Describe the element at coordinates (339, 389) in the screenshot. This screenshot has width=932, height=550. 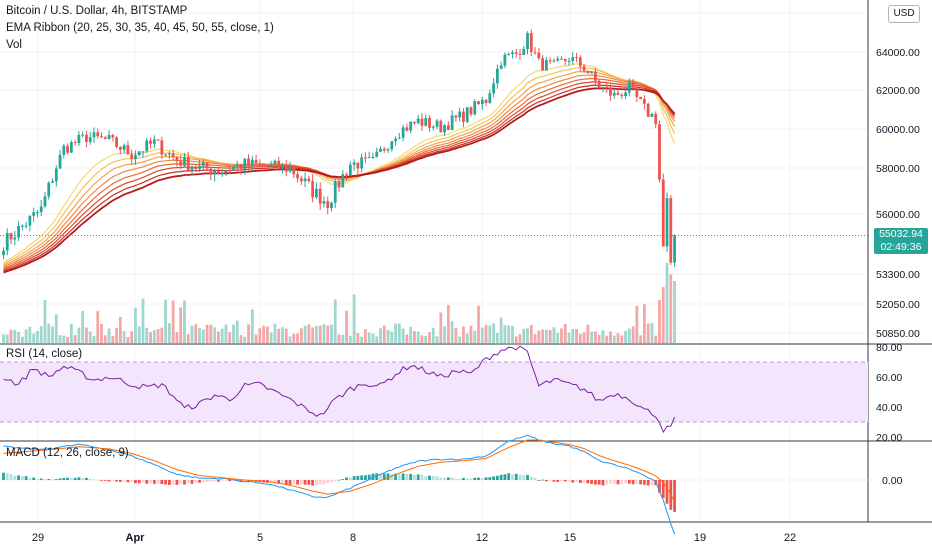
I see `rsi-line` at that location.